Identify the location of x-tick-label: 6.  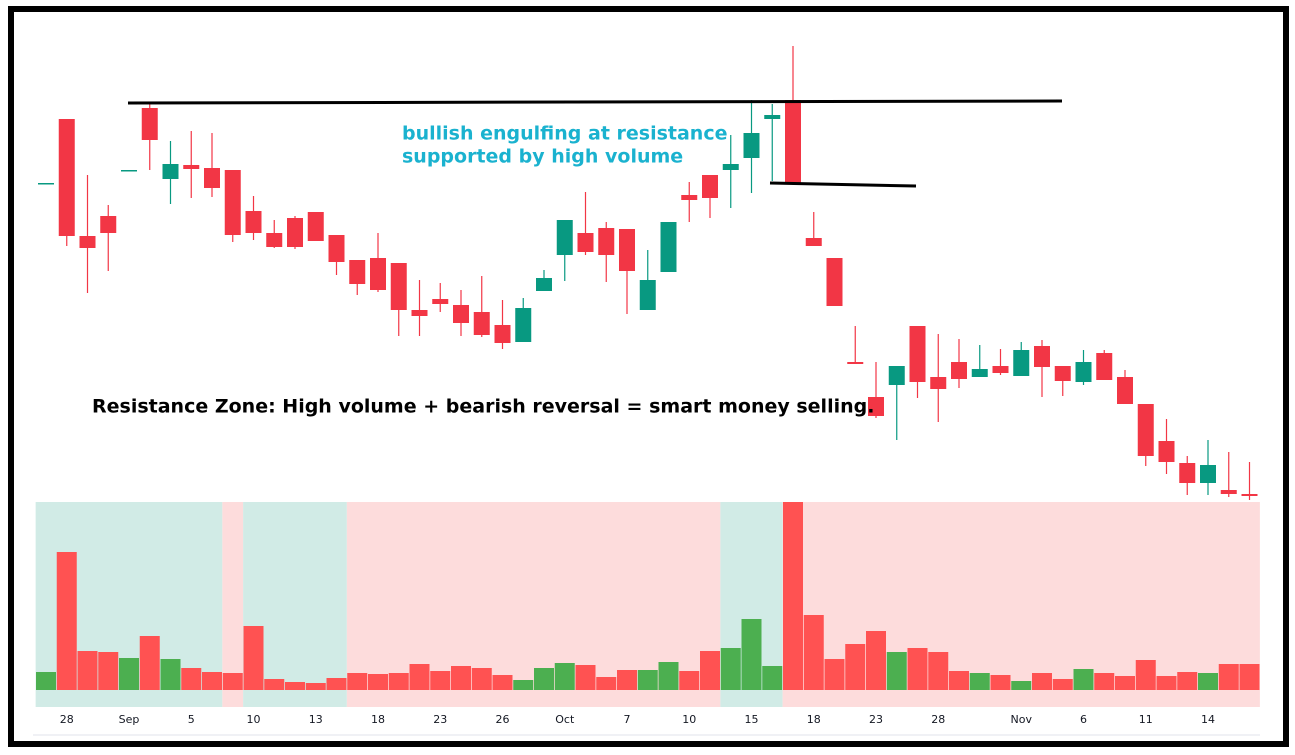
(1083, 719).